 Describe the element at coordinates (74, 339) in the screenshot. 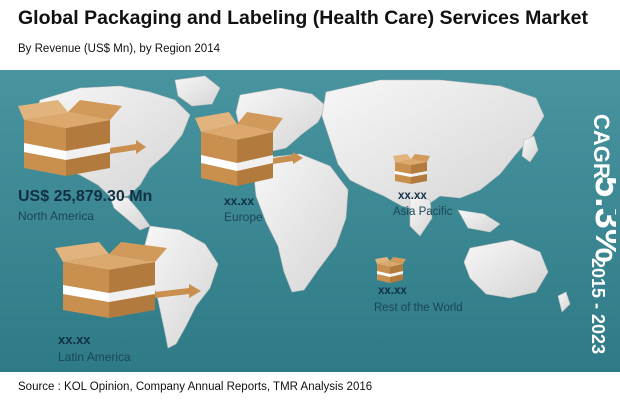

I see `latin-america-value: xx.xx` at that location.